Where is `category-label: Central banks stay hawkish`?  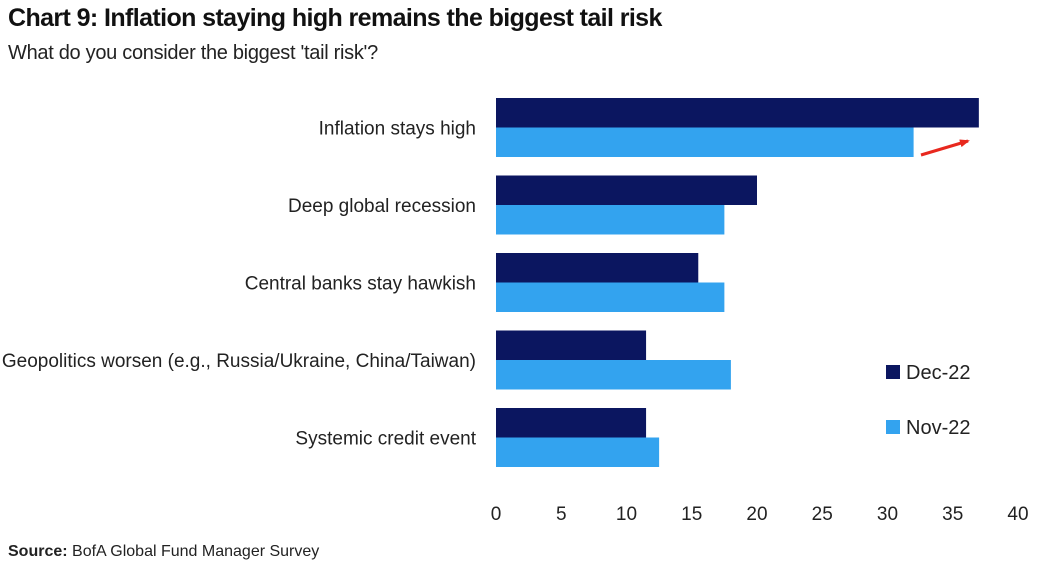 category-label: Central banks stay hawkish is located at coordinates (360, 284).